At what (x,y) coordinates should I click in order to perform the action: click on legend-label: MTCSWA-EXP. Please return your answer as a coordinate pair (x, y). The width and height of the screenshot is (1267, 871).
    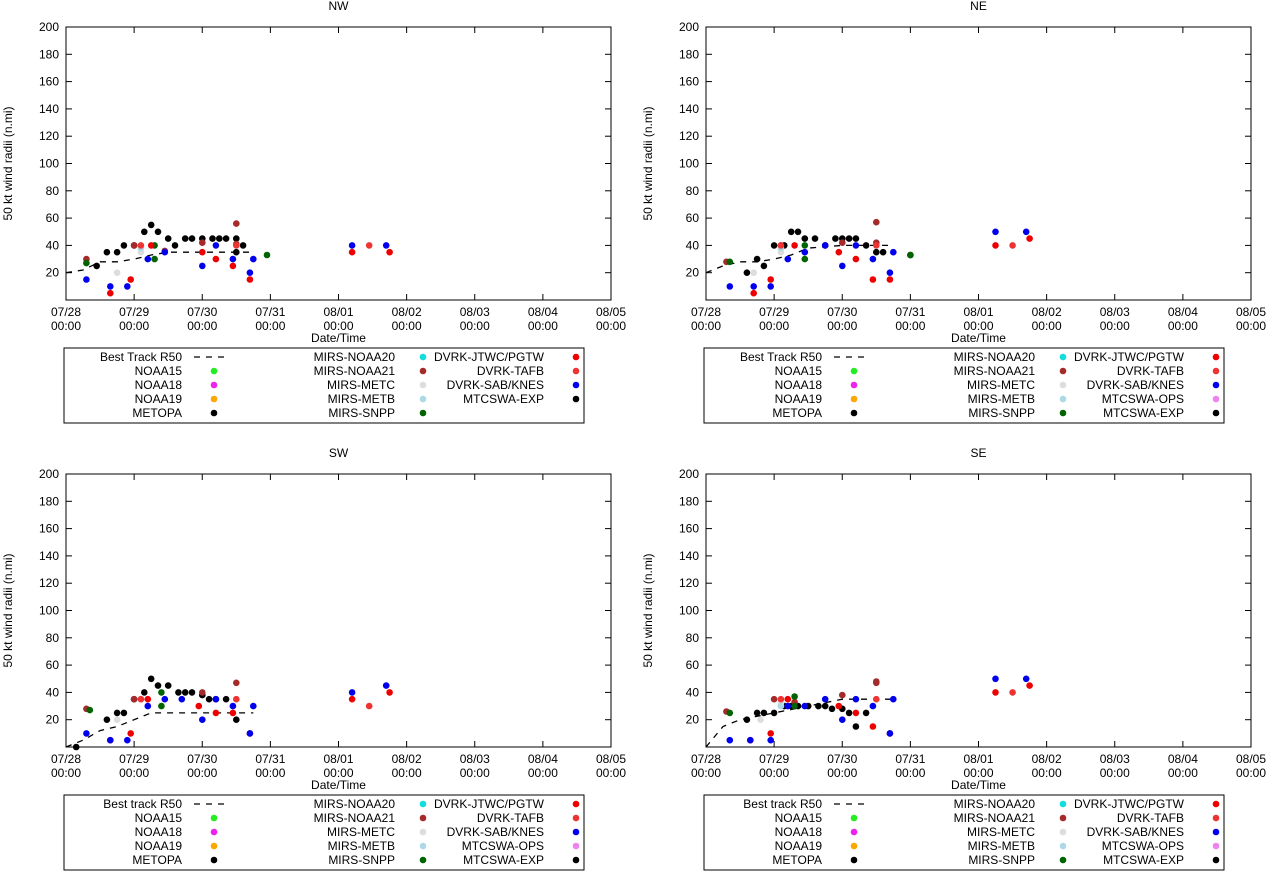
    Looking at the image, I should click on (503, 399).